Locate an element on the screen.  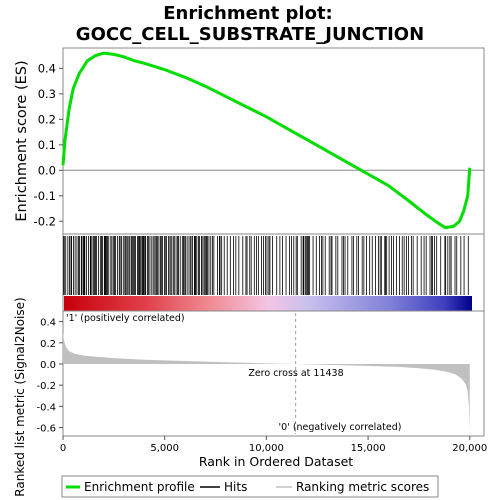
chart-title-line1: Enrichment plot: is located at coordinates (248, 13).